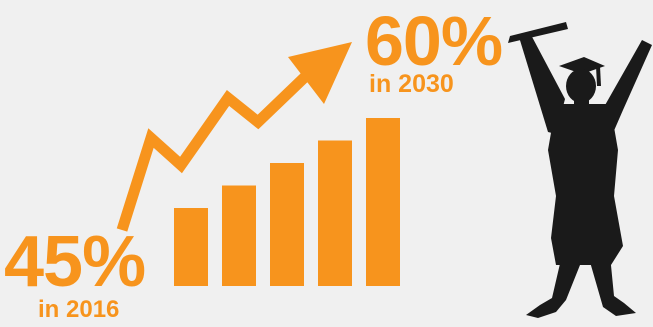 This screenshot has height=327, width=653. Describe the element at coordinates (75, 262) in the screenshot. I see `start-percentage: 45%` at that location.